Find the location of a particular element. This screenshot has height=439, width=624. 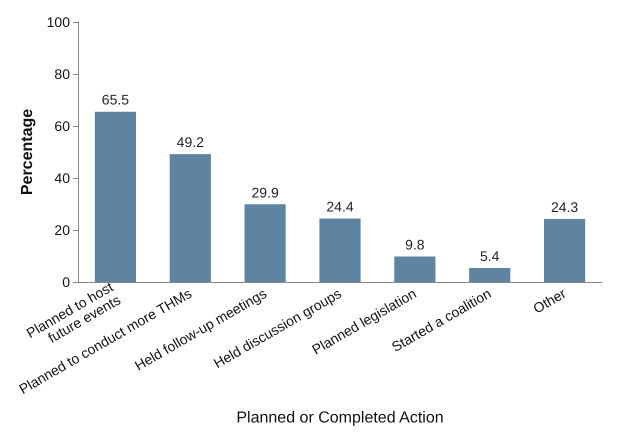

data-label: 24.4 is located at coordinates (340, 206).